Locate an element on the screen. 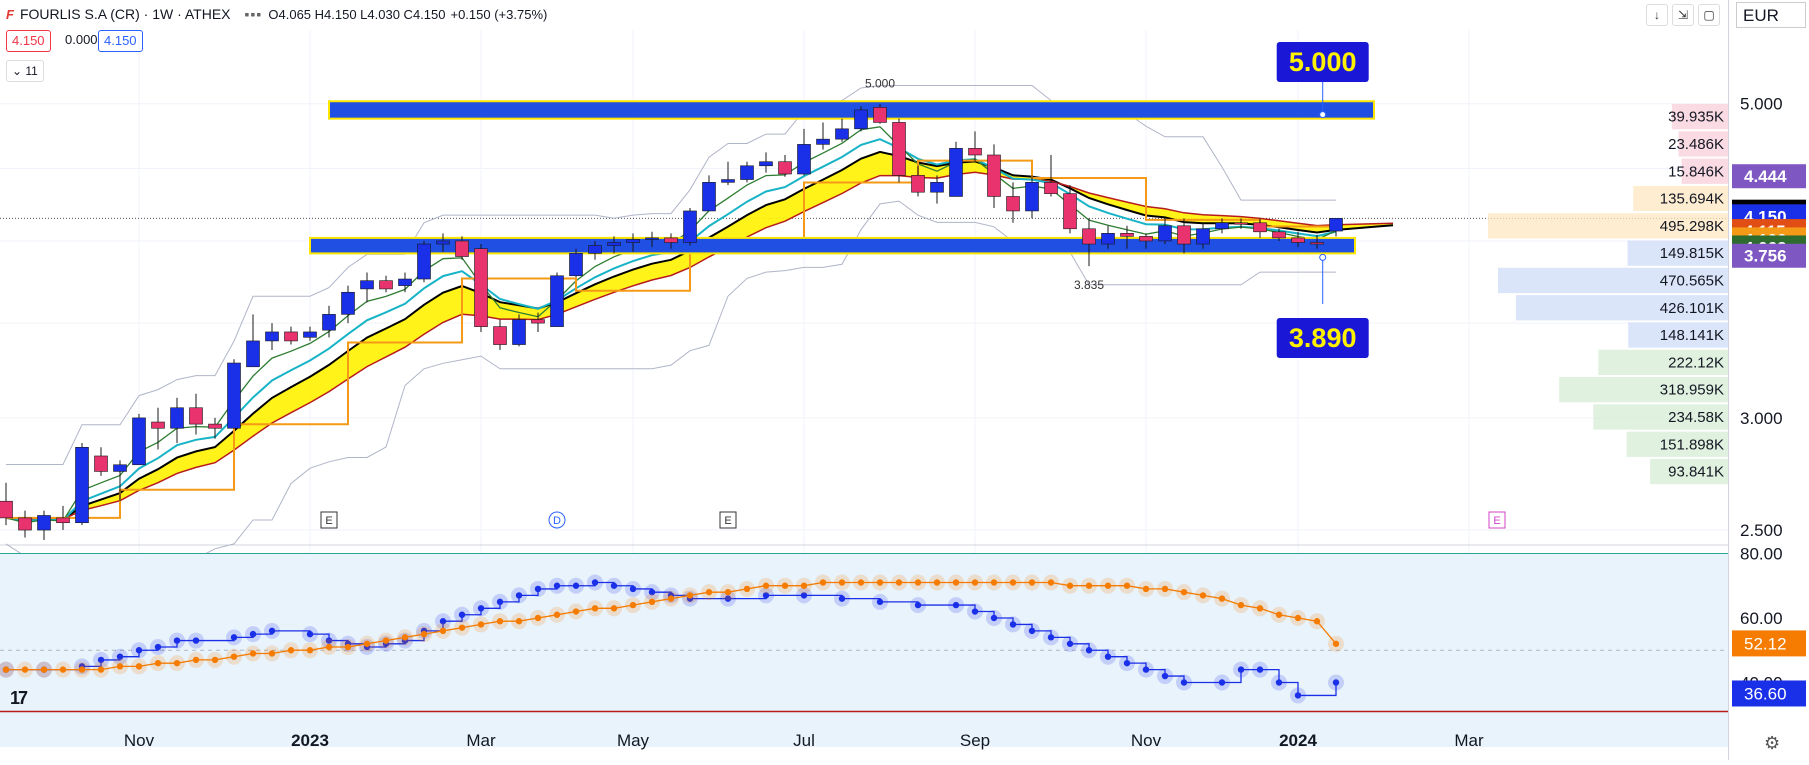 Image resolution: width=1809 pixels, height=765 pixels. event-marker-label: D is located at coordinates (557, 521).